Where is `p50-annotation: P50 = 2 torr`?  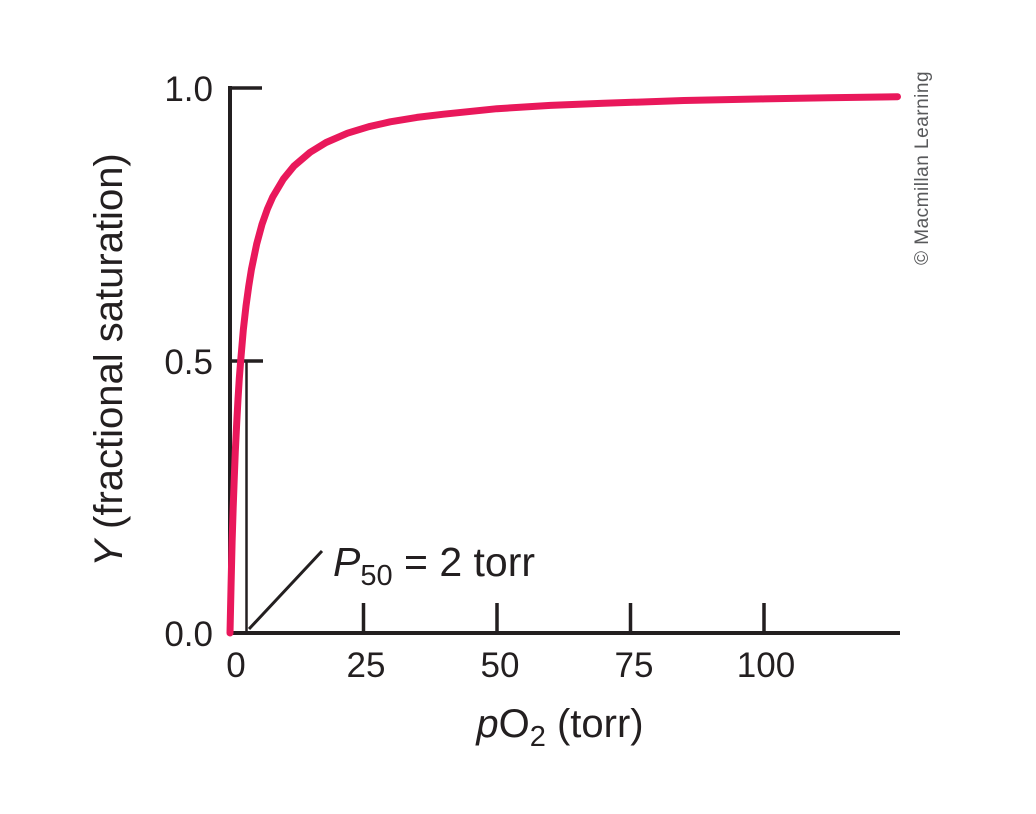
p50-annotation: P50 = 2 torr is located at coordinates (434, 565).